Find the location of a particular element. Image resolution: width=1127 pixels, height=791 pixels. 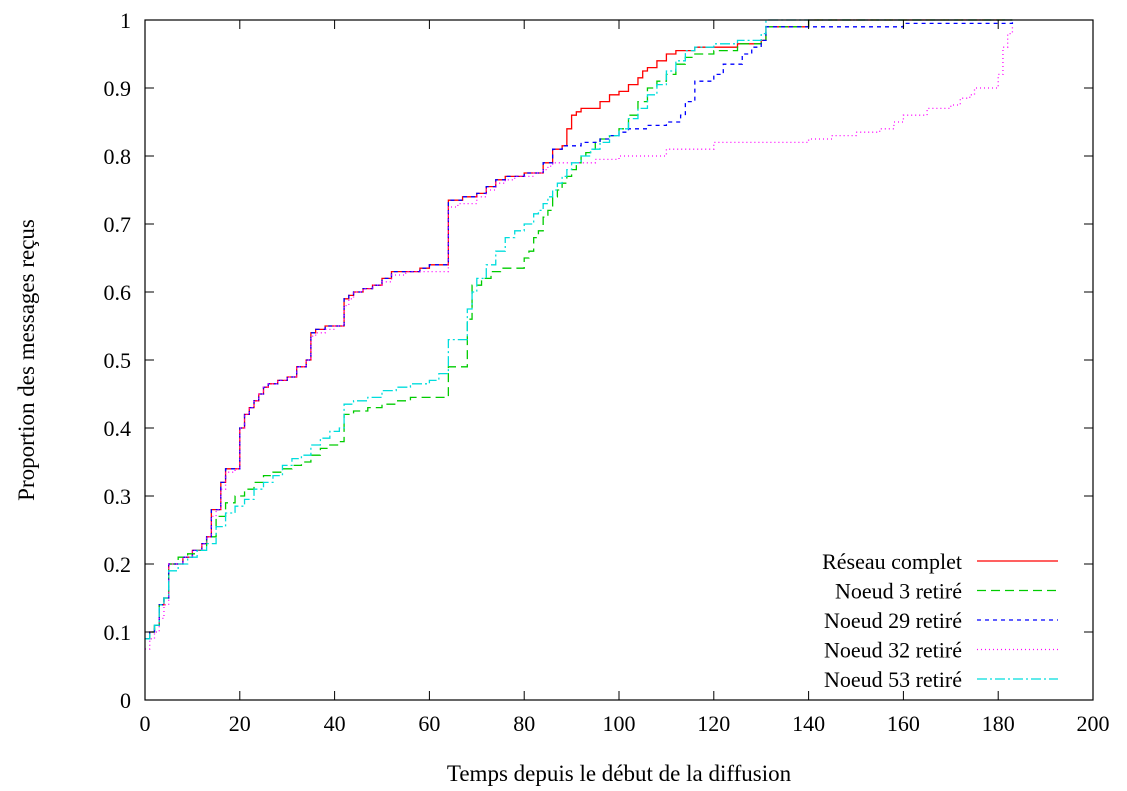

x-tick-label: 0 is located at coordinates (145, 723).